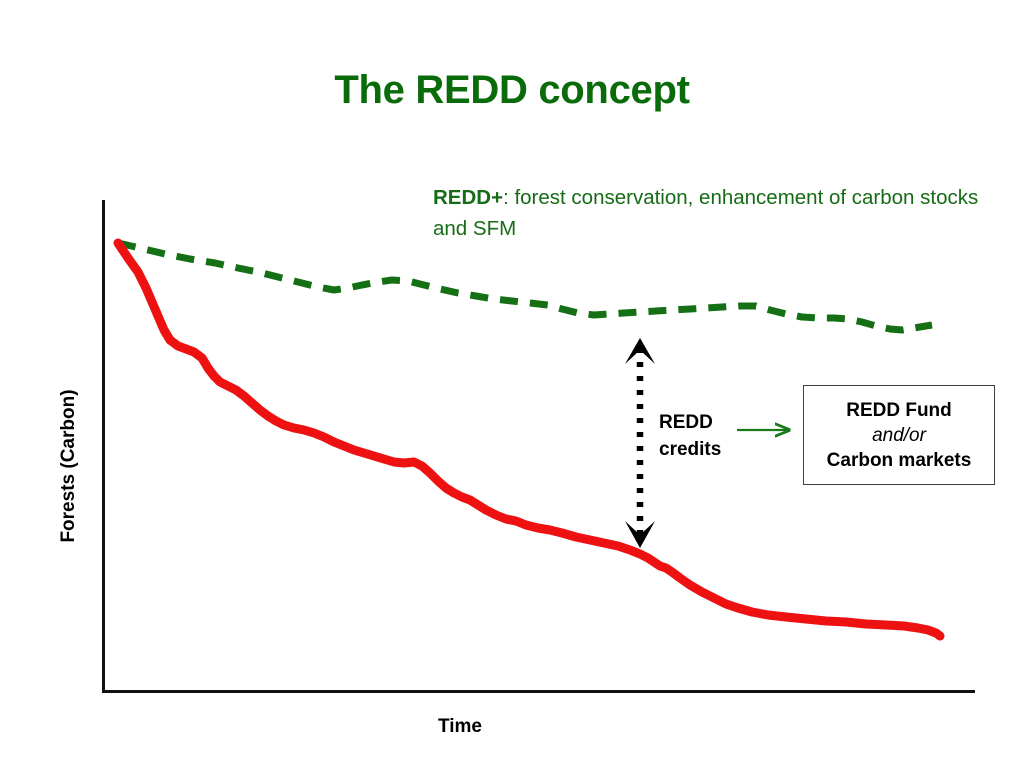  I want to click on series-line-redd-plus, so click(525, 286).